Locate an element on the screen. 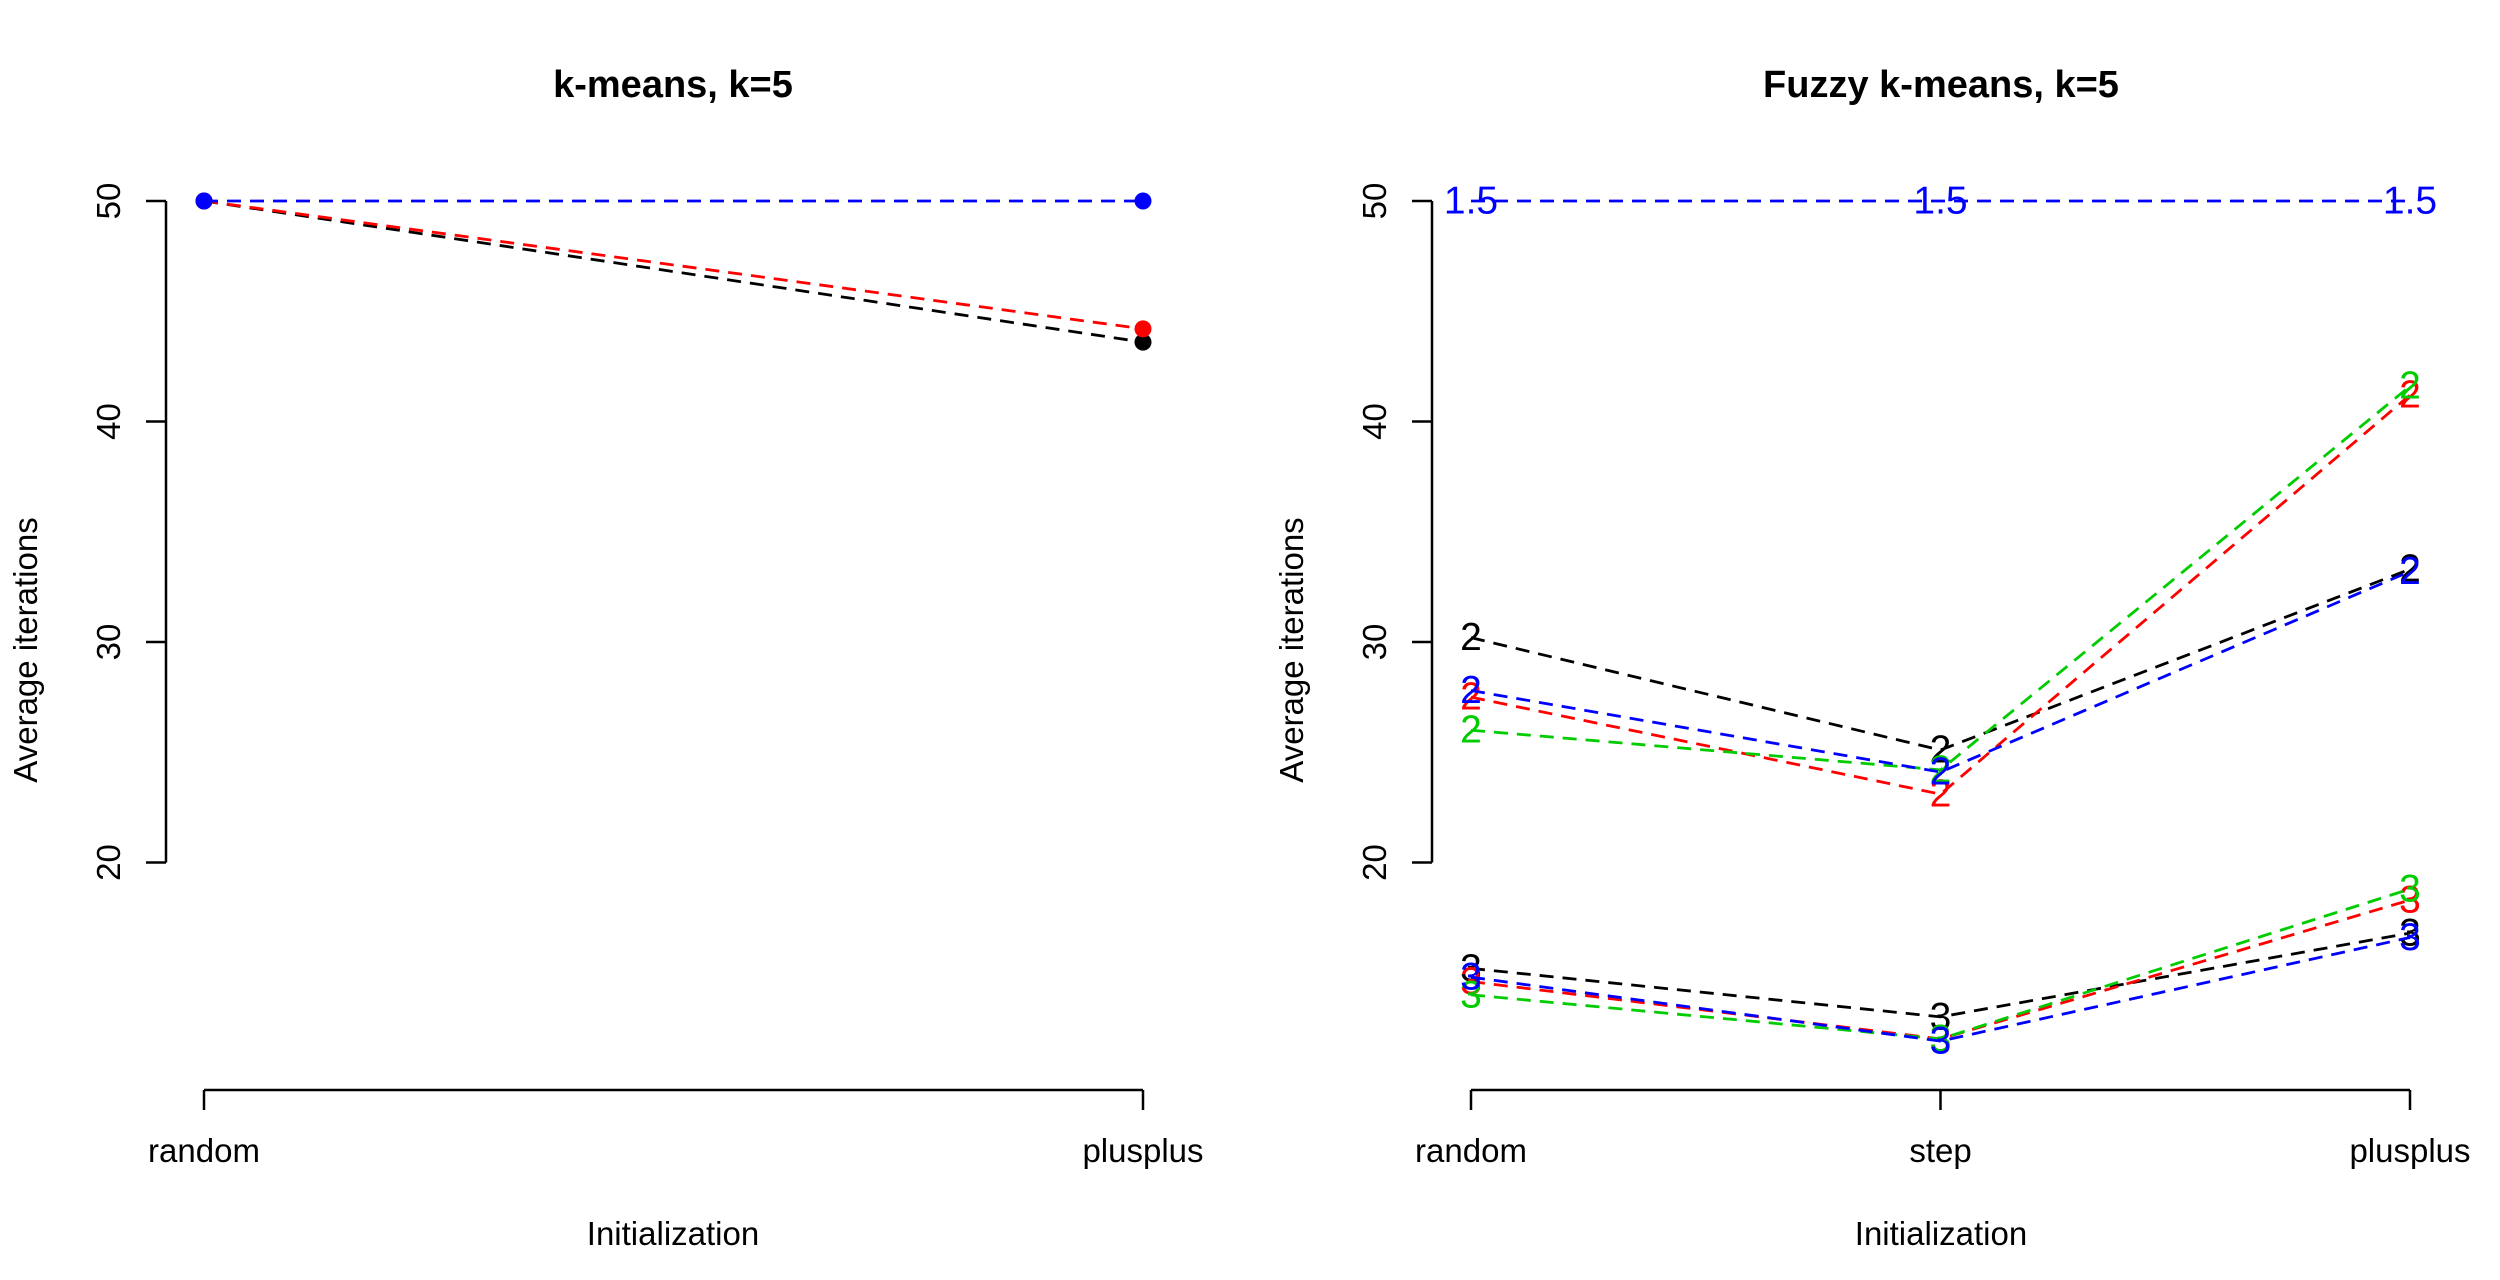  kmeans-y-tick-label: 30 is located at coordinates (108, 642).